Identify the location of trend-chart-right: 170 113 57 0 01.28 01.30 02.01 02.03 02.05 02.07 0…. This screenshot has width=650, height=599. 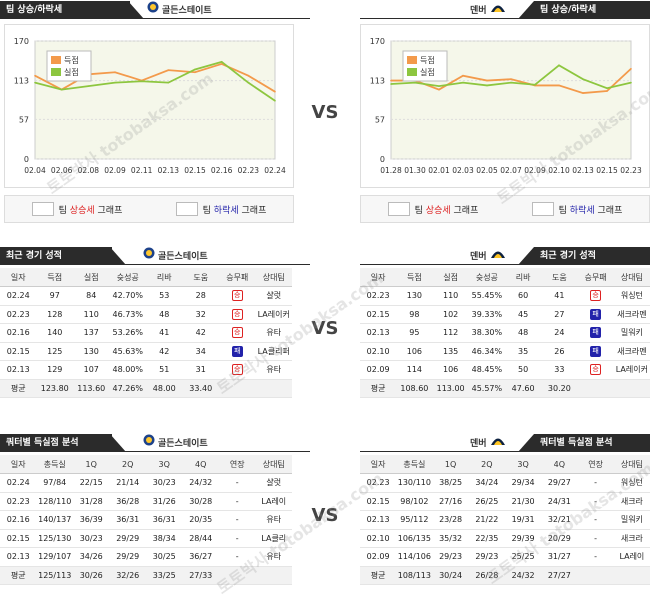
(505, 106).